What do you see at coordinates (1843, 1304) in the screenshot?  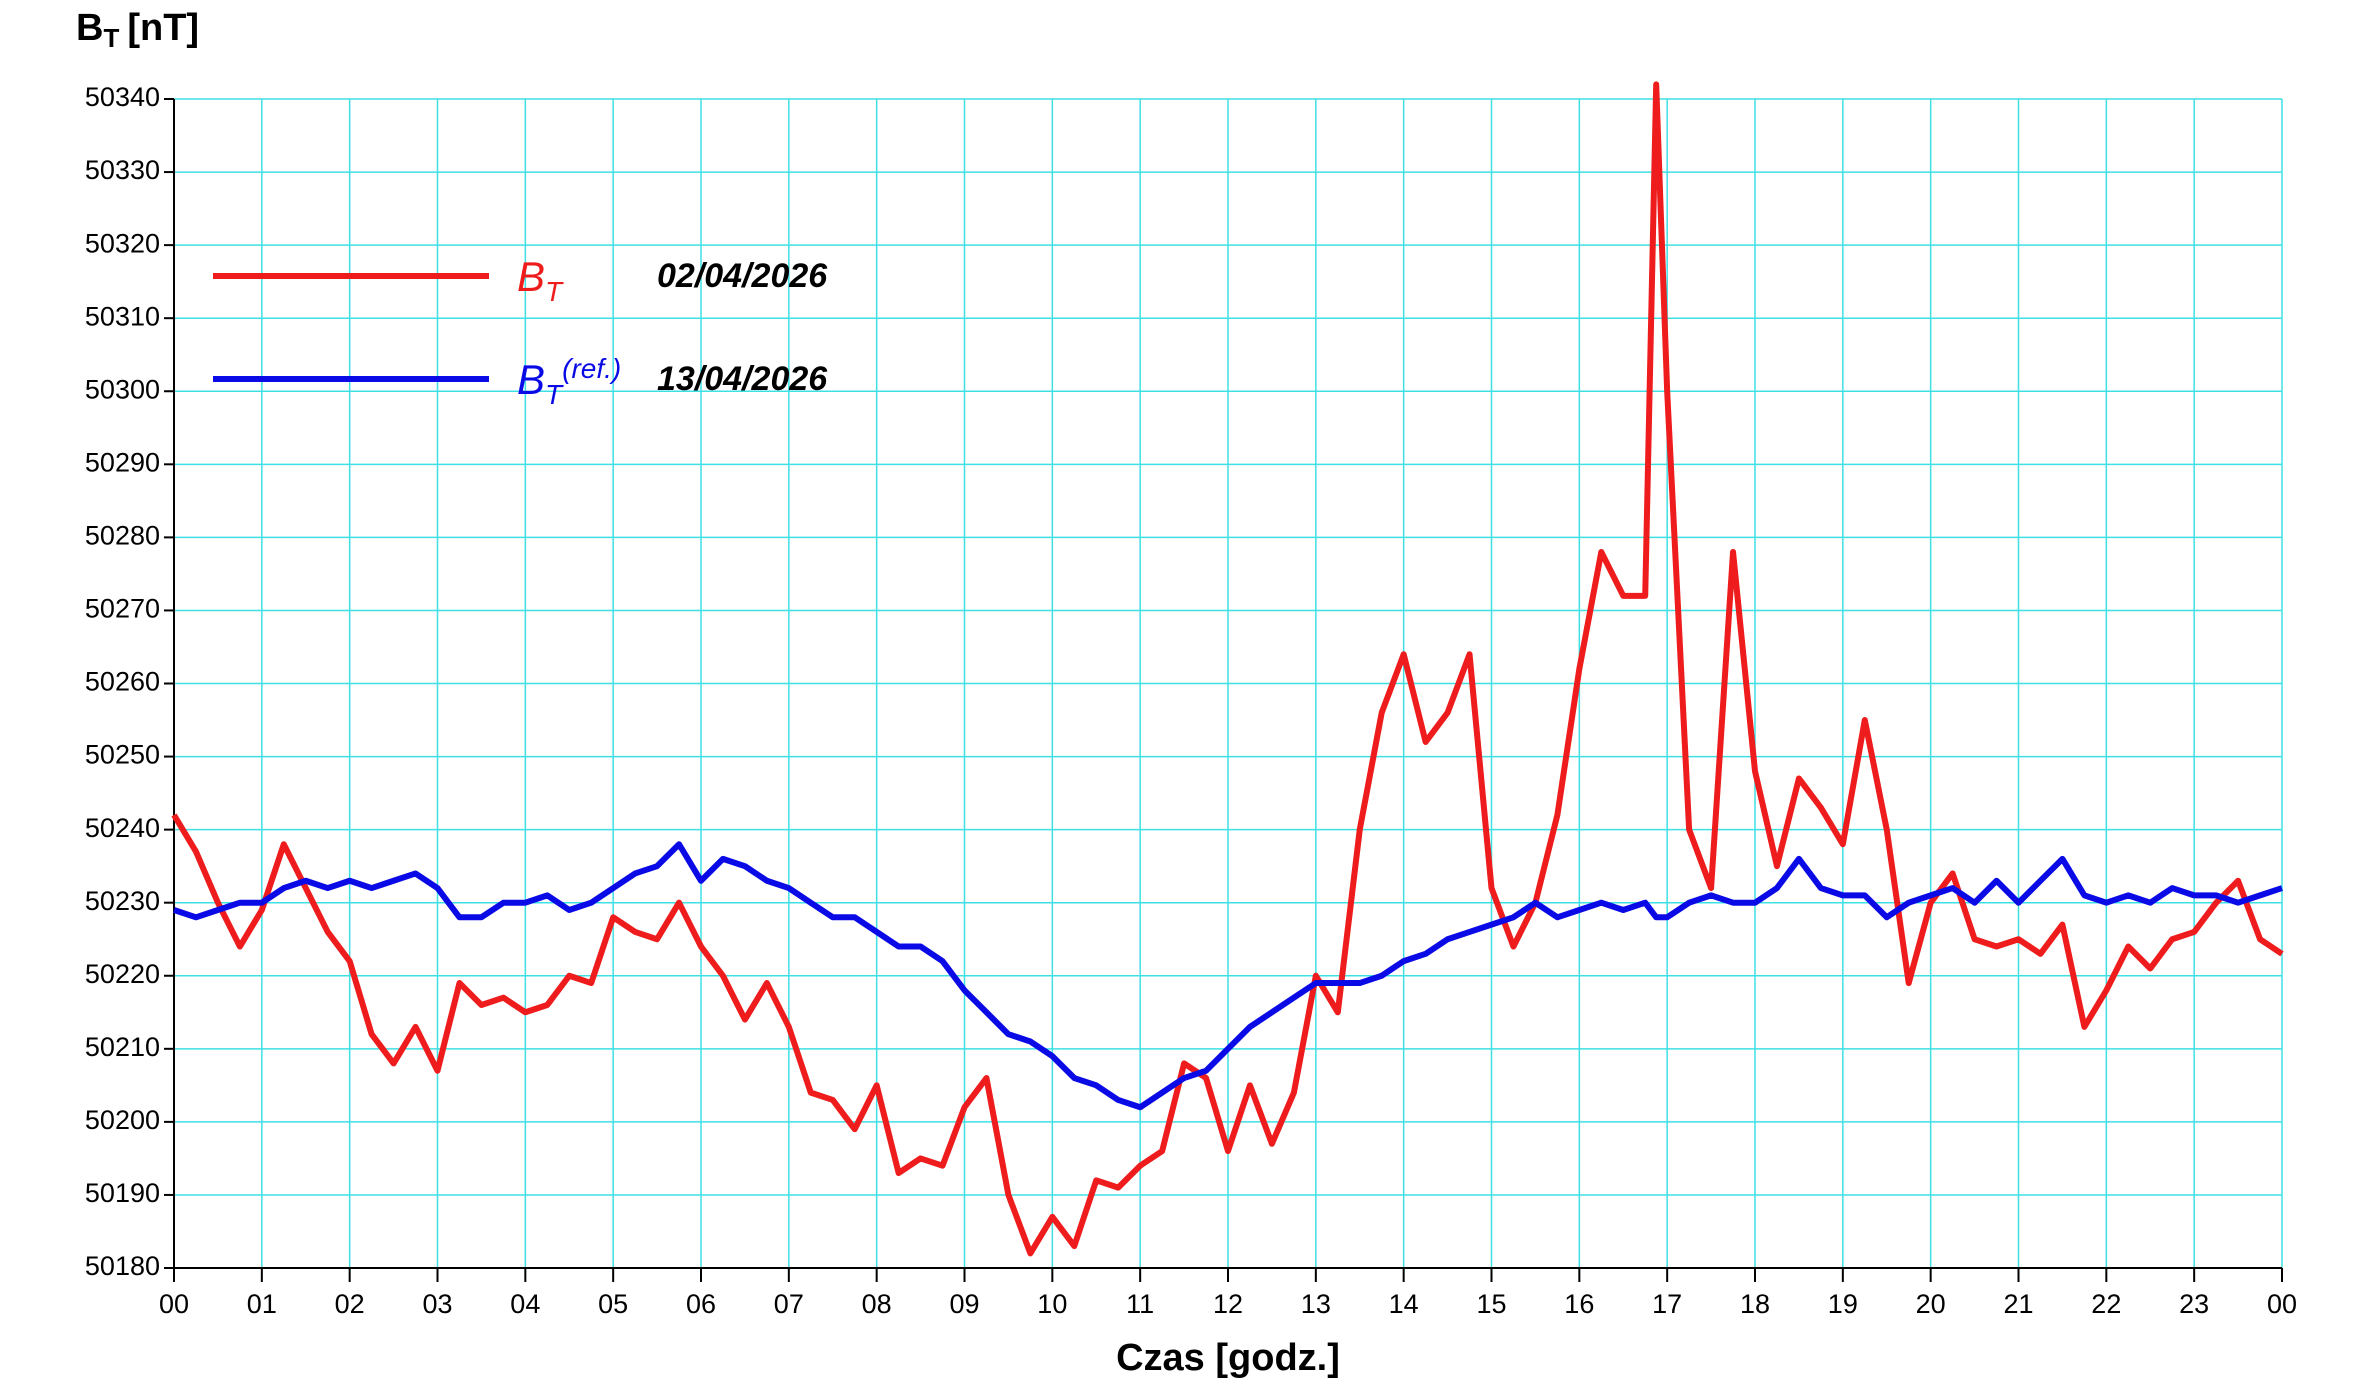 I see `x-tick-label: 19` at bounding box center [1843, 1304].